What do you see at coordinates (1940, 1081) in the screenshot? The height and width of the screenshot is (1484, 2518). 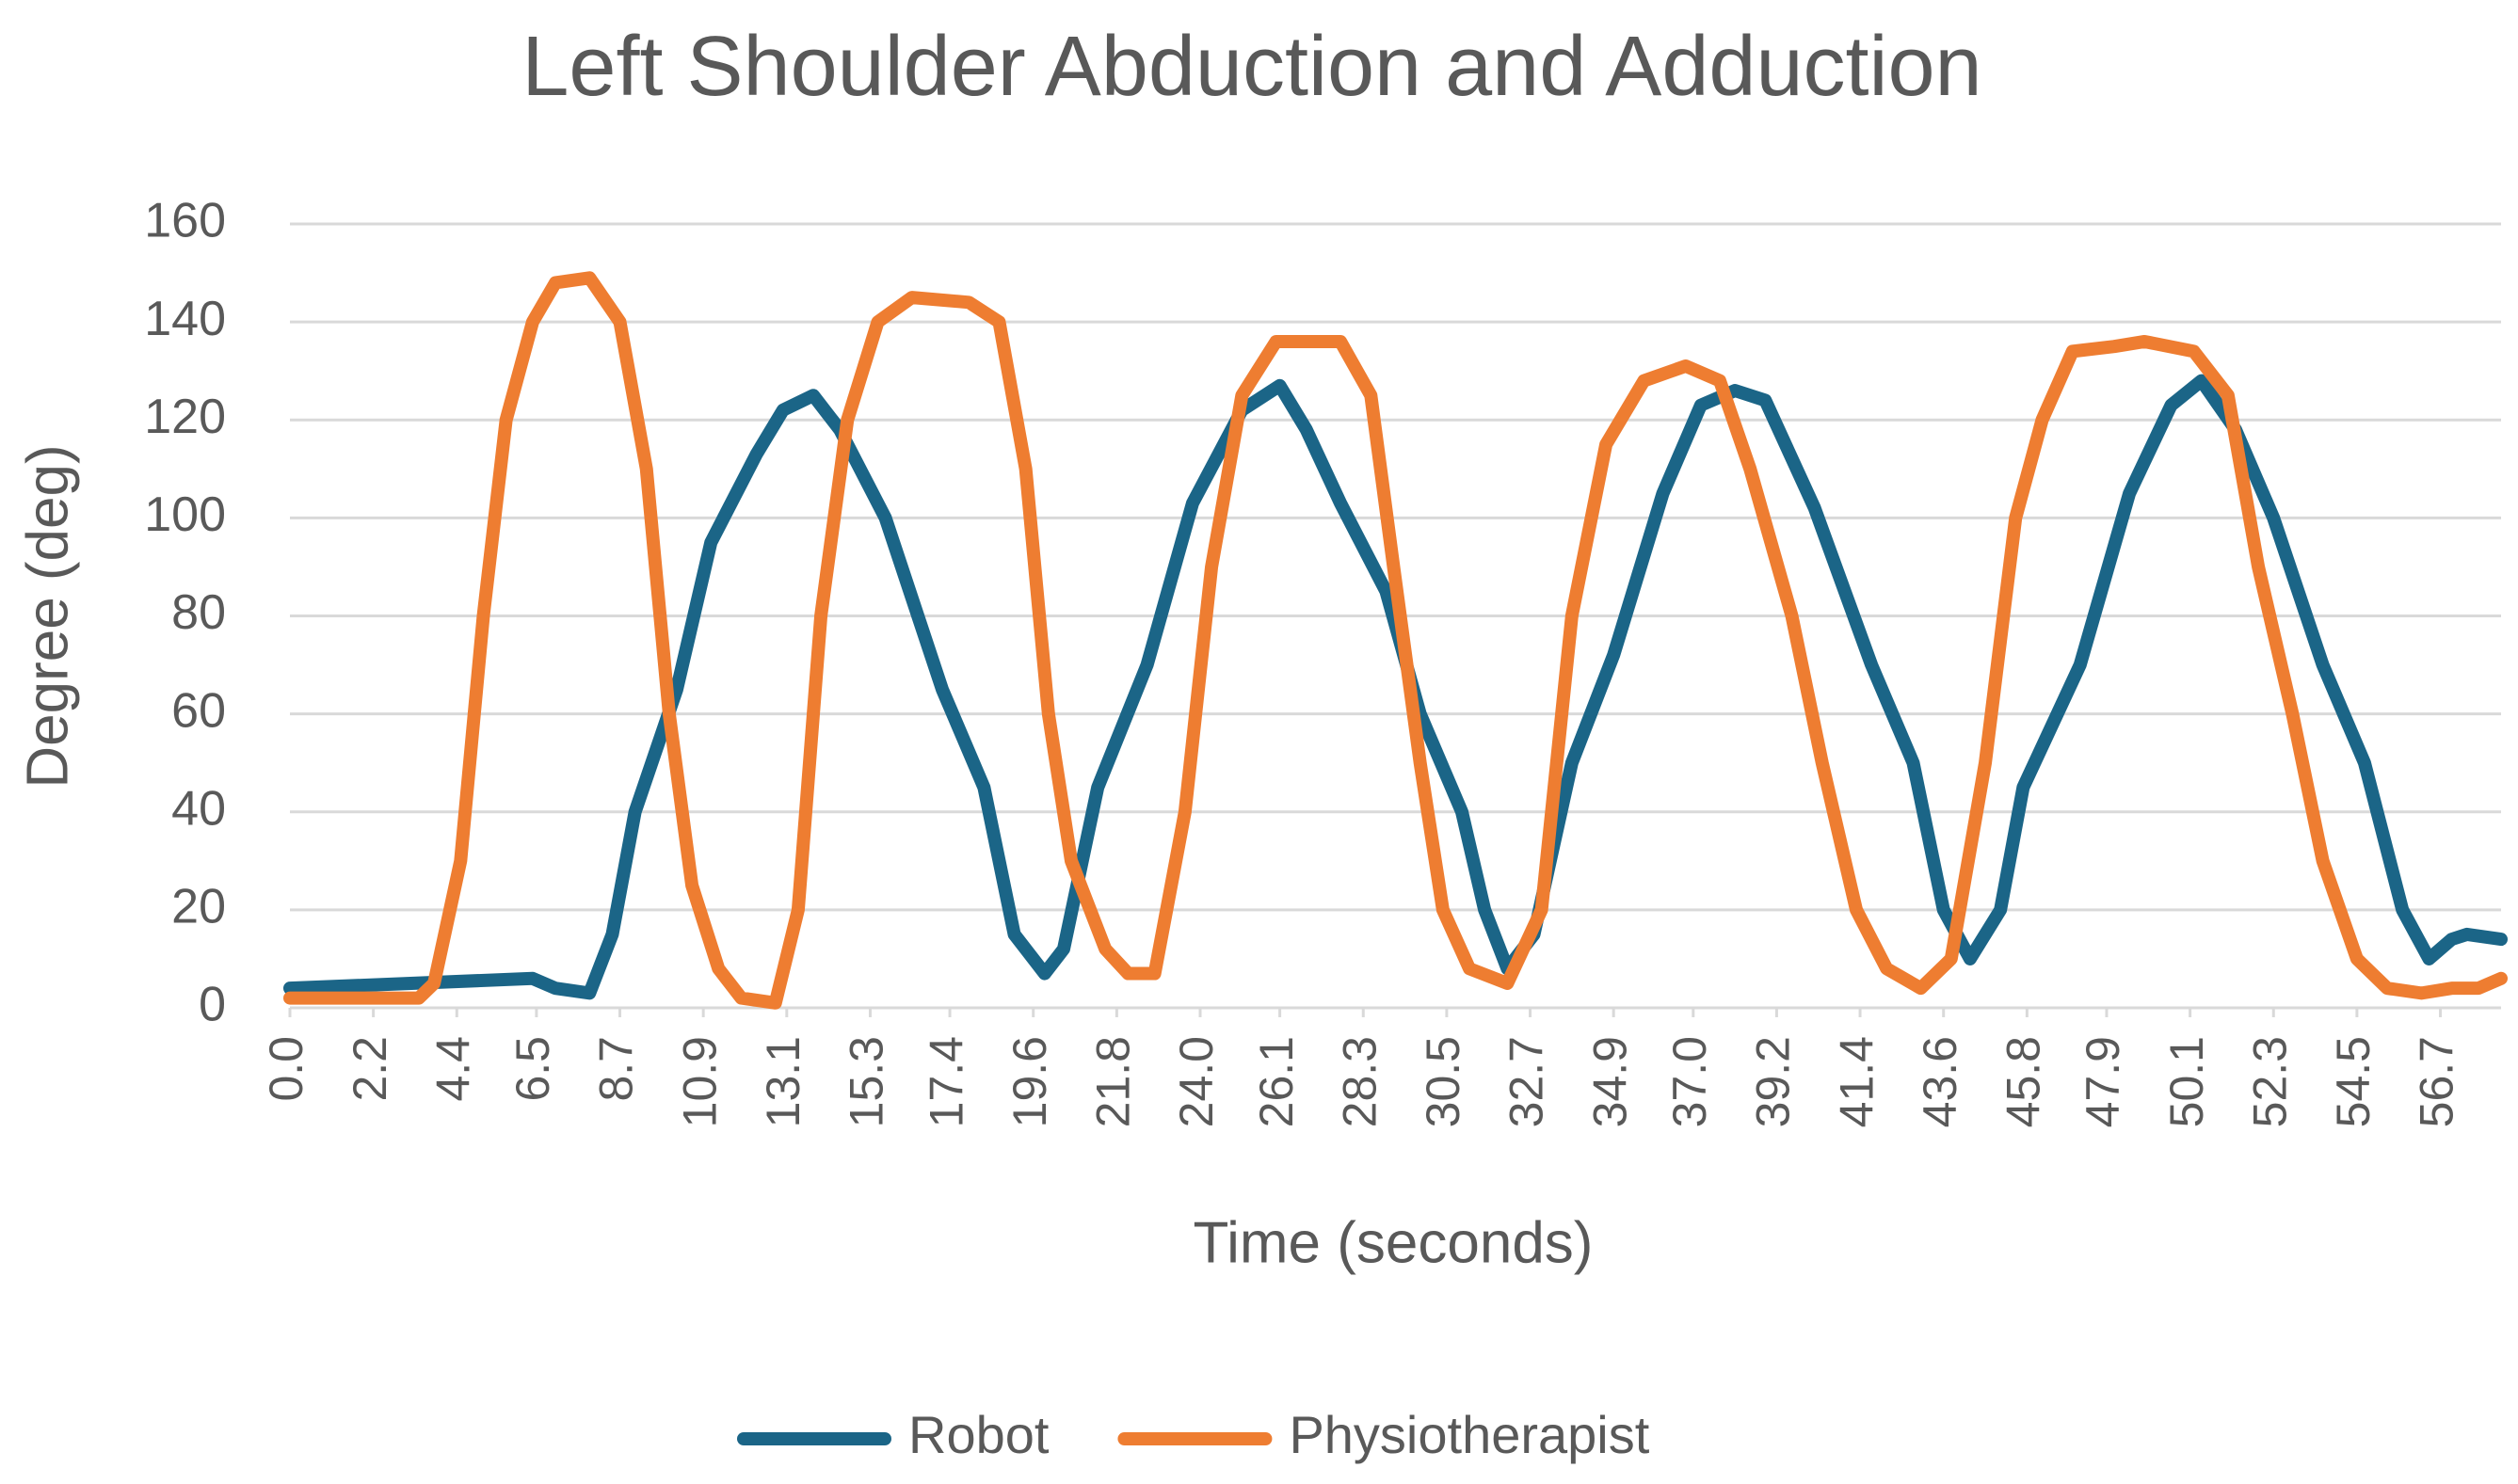 I see `x-tick-label: 43.6` at bounding box center [1940, 1081].